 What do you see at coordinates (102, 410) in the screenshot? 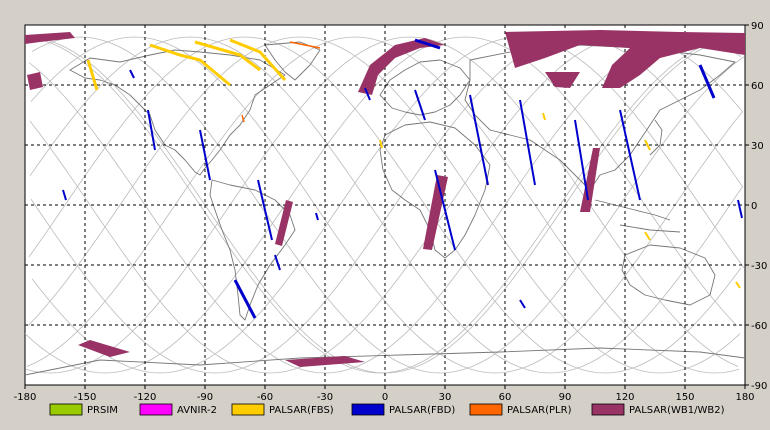
I see `legend-label: PRSIM` at bounding box center [102, 410].